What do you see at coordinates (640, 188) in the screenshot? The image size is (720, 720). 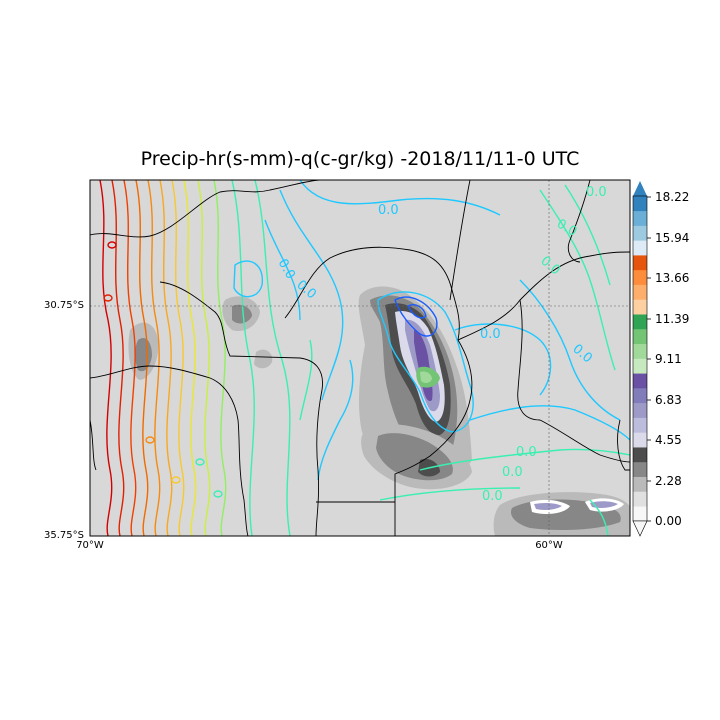 I see `colorbar-extend-triangle` at bounding box center [640, 188].